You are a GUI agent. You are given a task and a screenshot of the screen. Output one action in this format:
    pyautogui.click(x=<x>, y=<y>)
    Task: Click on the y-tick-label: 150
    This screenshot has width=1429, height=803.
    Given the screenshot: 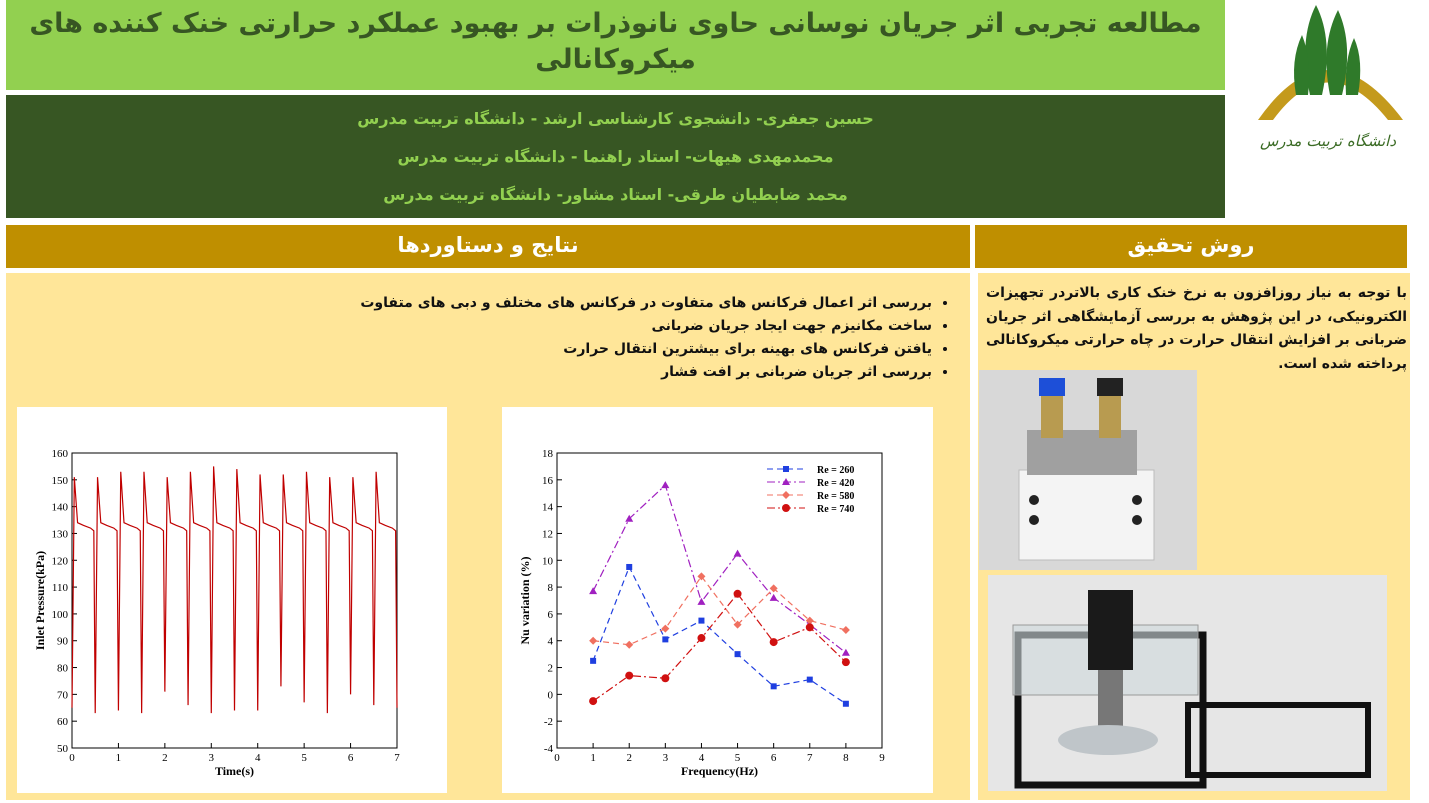 What is the action you would take?
    pyautogui.click(x=60, y=481)
    